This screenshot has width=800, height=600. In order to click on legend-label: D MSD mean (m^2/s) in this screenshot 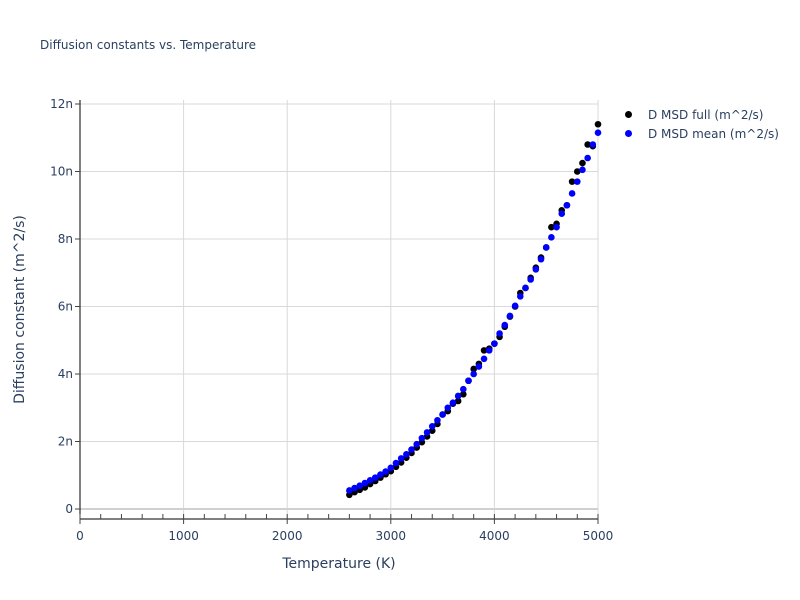, I will do `click(713, 133)`.